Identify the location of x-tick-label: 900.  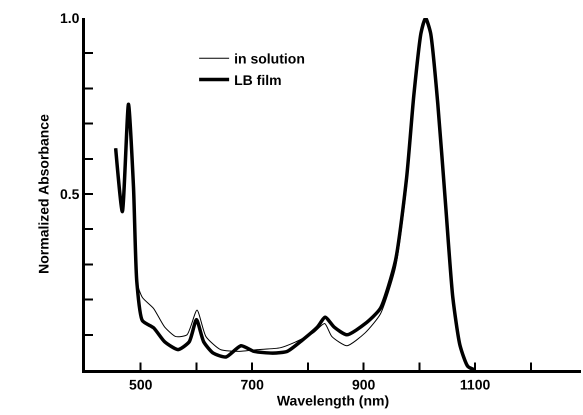
(364, 384).